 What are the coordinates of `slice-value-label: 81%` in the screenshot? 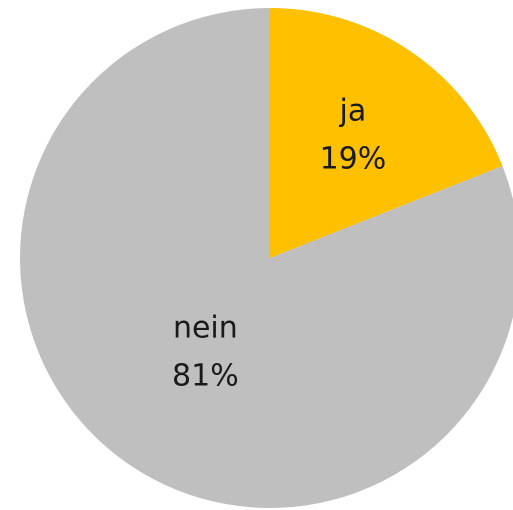 It's located at (205, 376).